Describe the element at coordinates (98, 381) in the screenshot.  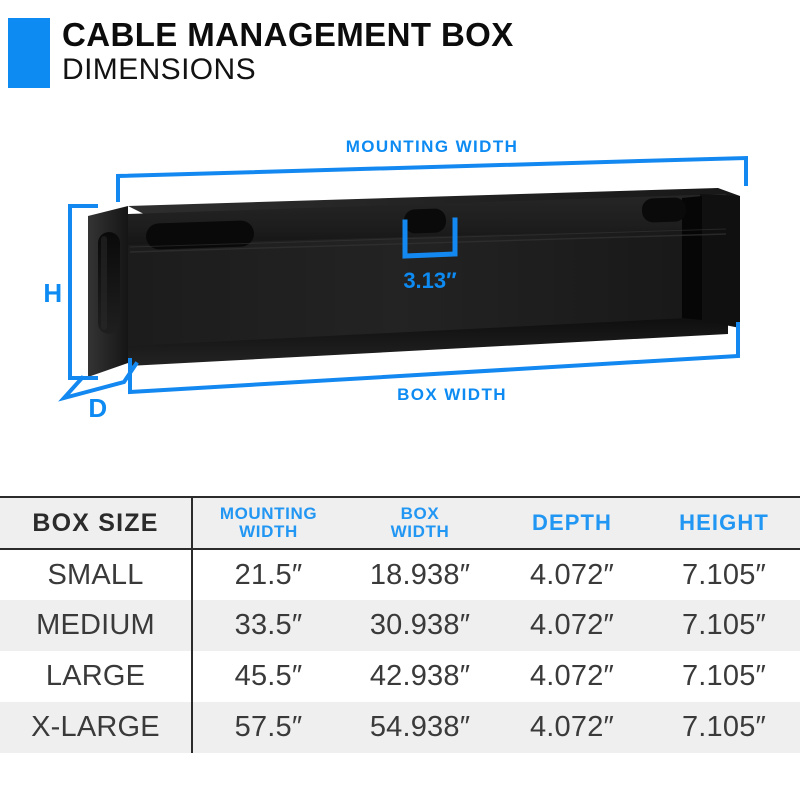
I see `depth-bracket` at that location.